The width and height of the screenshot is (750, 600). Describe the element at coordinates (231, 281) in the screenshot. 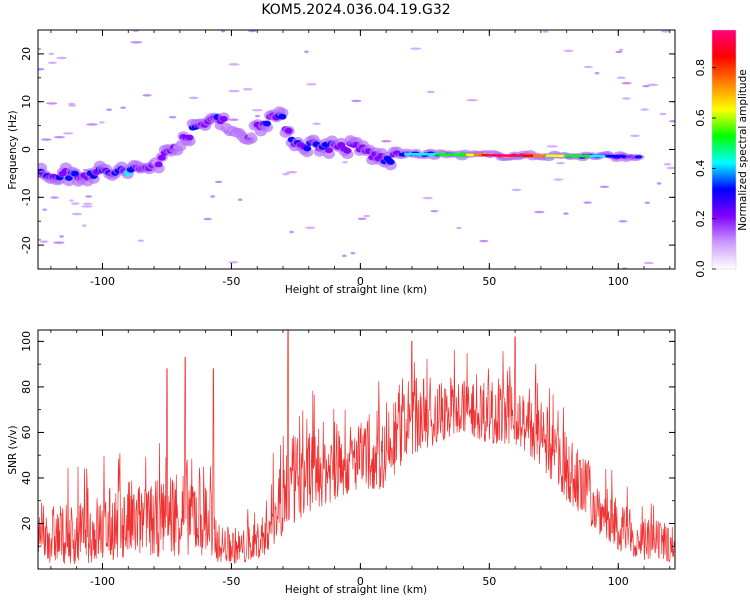

I see `spectrogram-xtick-label: -50` at that location.